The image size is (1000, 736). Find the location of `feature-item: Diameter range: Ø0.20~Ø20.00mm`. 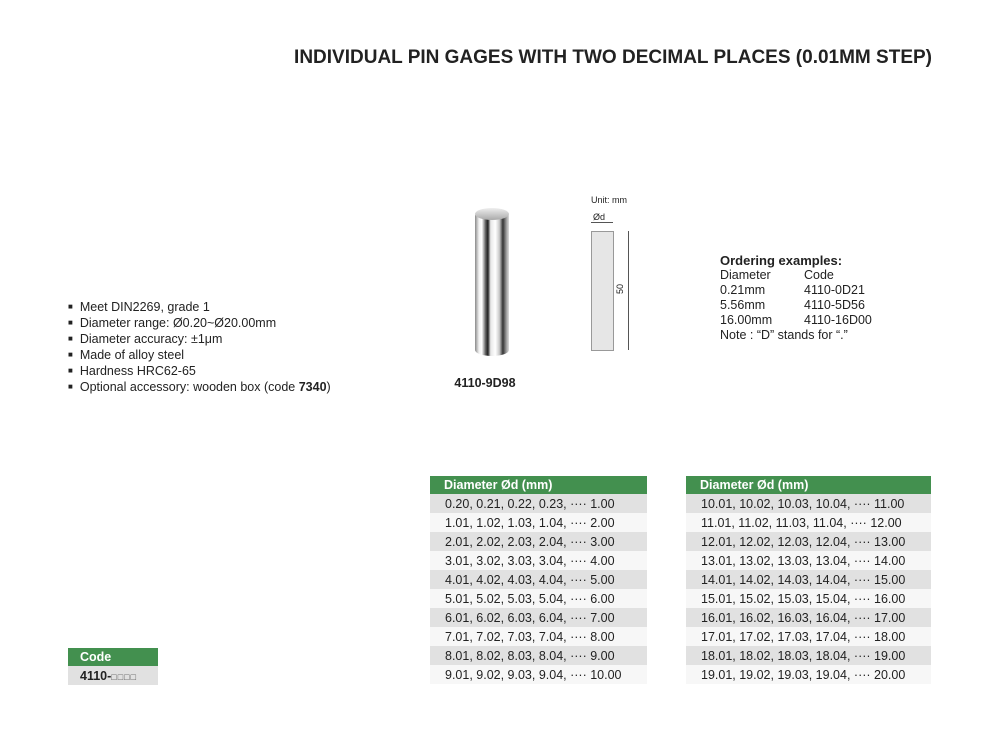

feature-item: Diameter range: Ø0.20~Ø20.00mm is located at coordinates (199, 324).